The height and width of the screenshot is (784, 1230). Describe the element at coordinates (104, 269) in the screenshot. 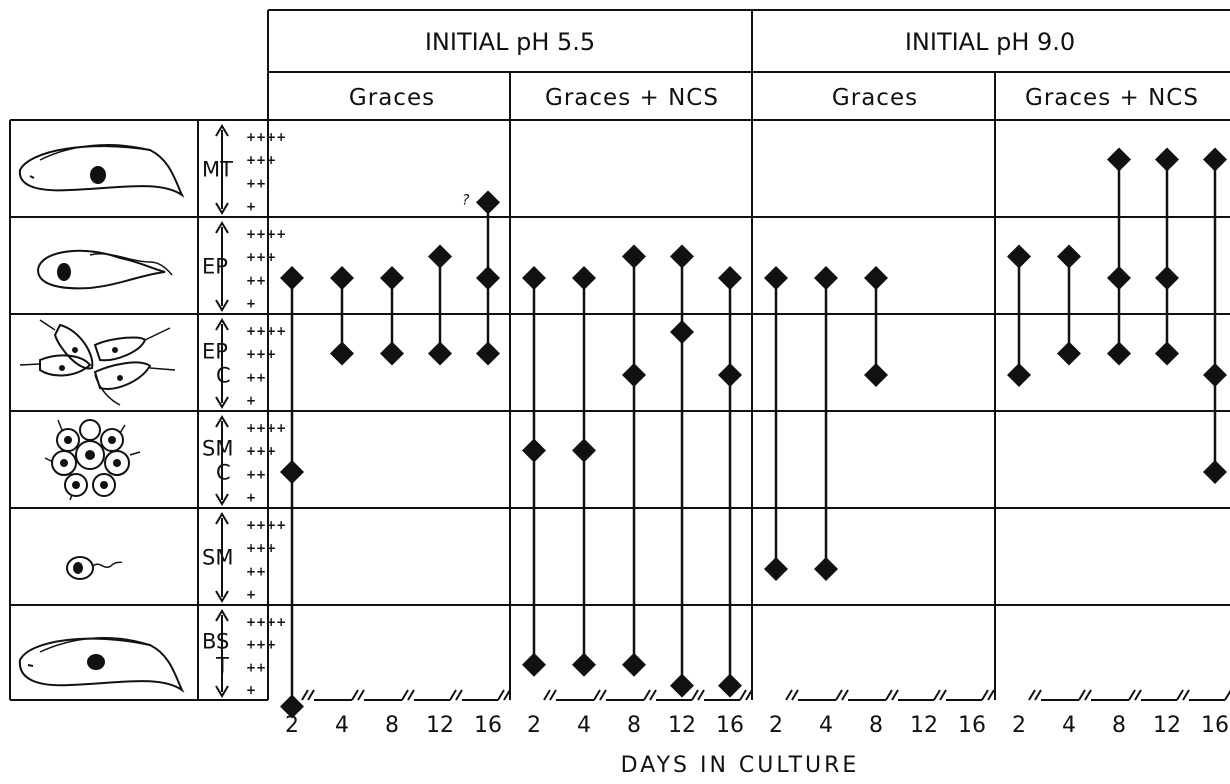

I see `epimastigote-icon` at that location.